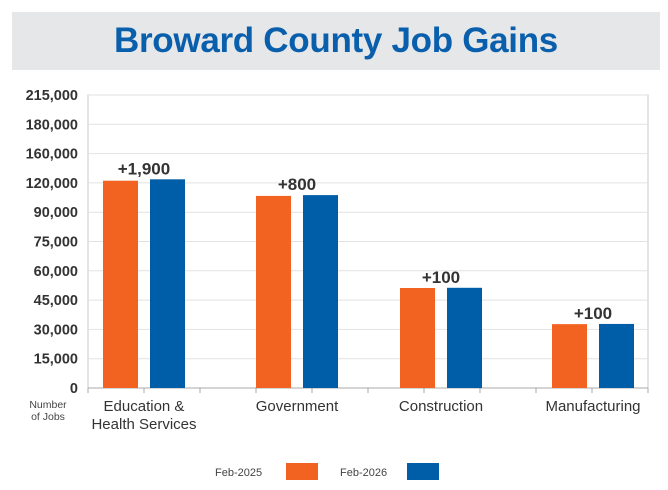 The image size is (668, 490). I want to click on chart-title: Broward County Job Gains, so click(336, 40).